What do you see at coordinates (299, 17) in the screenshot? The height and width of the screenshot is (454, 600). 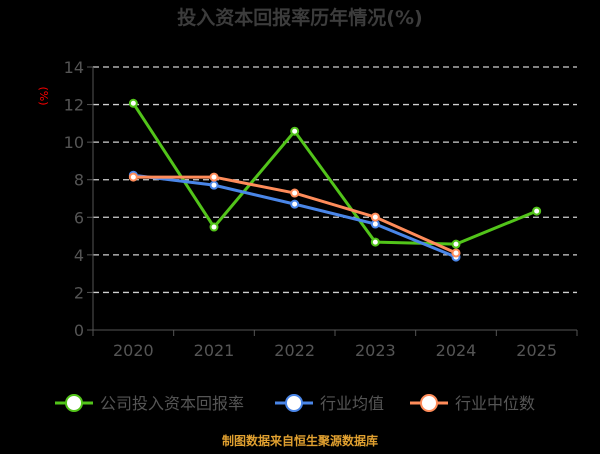 I see `chart-title: 投入资本回报率历年情况(%)` at bounding box center [299, 17].